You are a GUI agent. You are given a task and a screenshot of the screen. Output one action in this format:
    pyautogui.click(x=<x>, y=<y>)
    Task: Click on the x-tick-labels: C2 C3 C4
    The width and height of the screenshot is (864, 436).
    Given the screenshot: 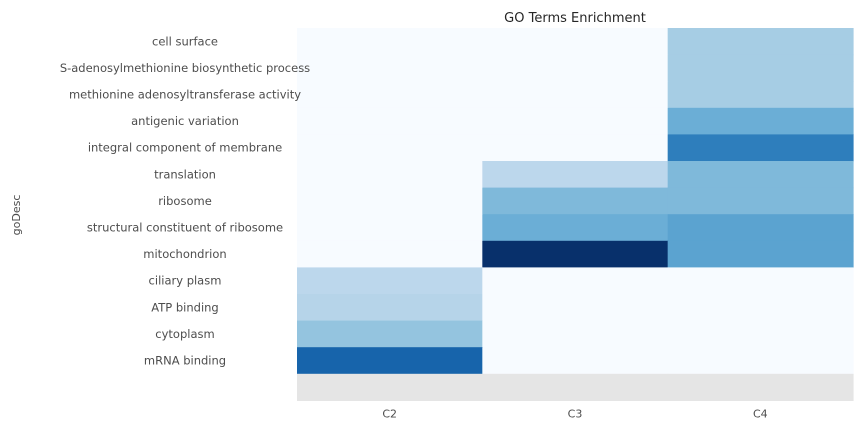 What is the action you would take?
    pyautogui.click(x=574, y=413)
    